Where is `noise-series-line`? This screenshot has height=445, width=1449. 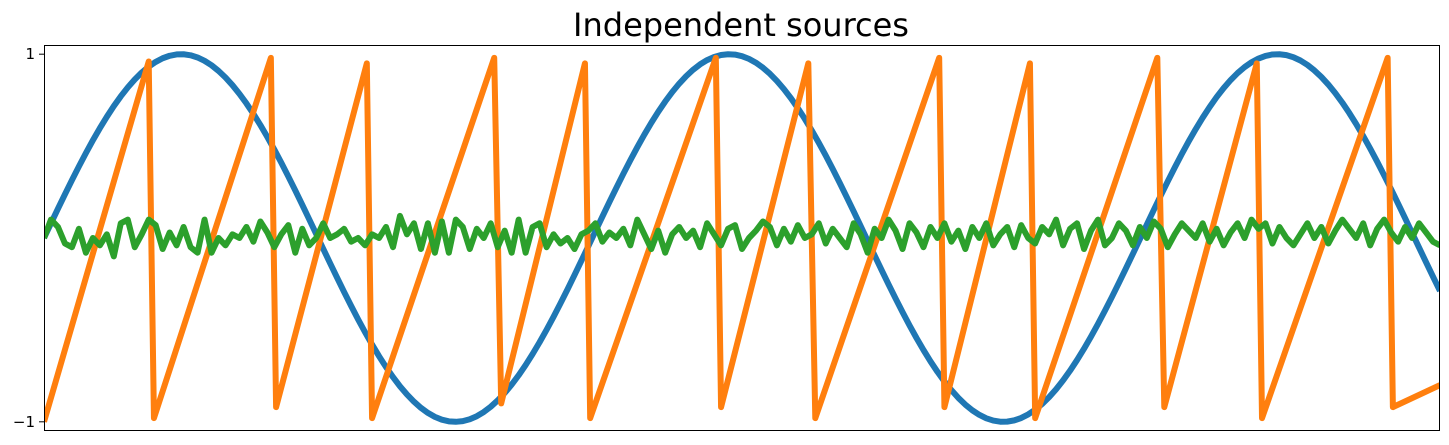
noise-series-line is located at coordinates (742, 236).